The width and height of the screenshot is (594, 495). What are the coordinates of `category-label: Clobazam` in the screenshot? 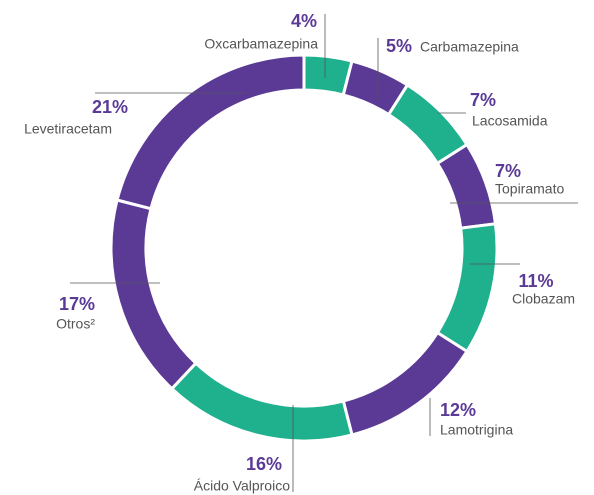 It's located at (543, 299).